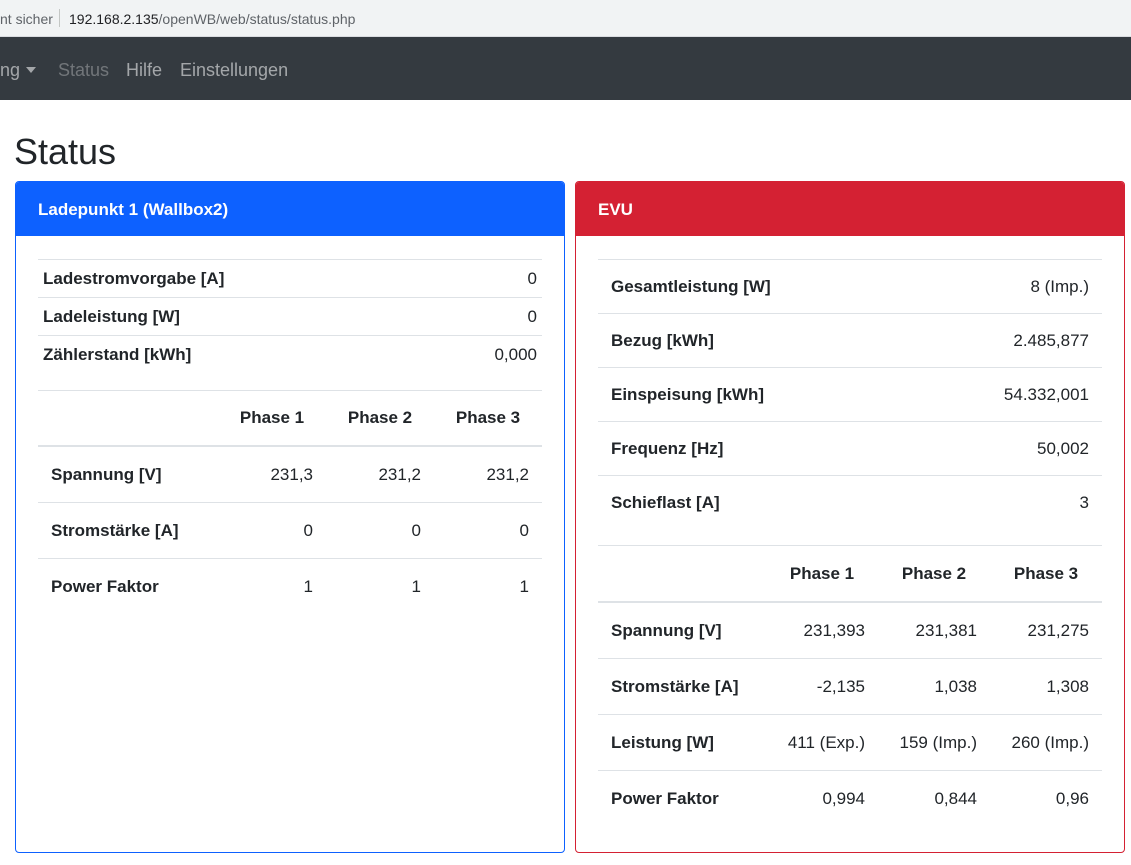 This screenshot has height=865, width=1131. I want to click on cell-value: 1,308, so click(1046, 686).